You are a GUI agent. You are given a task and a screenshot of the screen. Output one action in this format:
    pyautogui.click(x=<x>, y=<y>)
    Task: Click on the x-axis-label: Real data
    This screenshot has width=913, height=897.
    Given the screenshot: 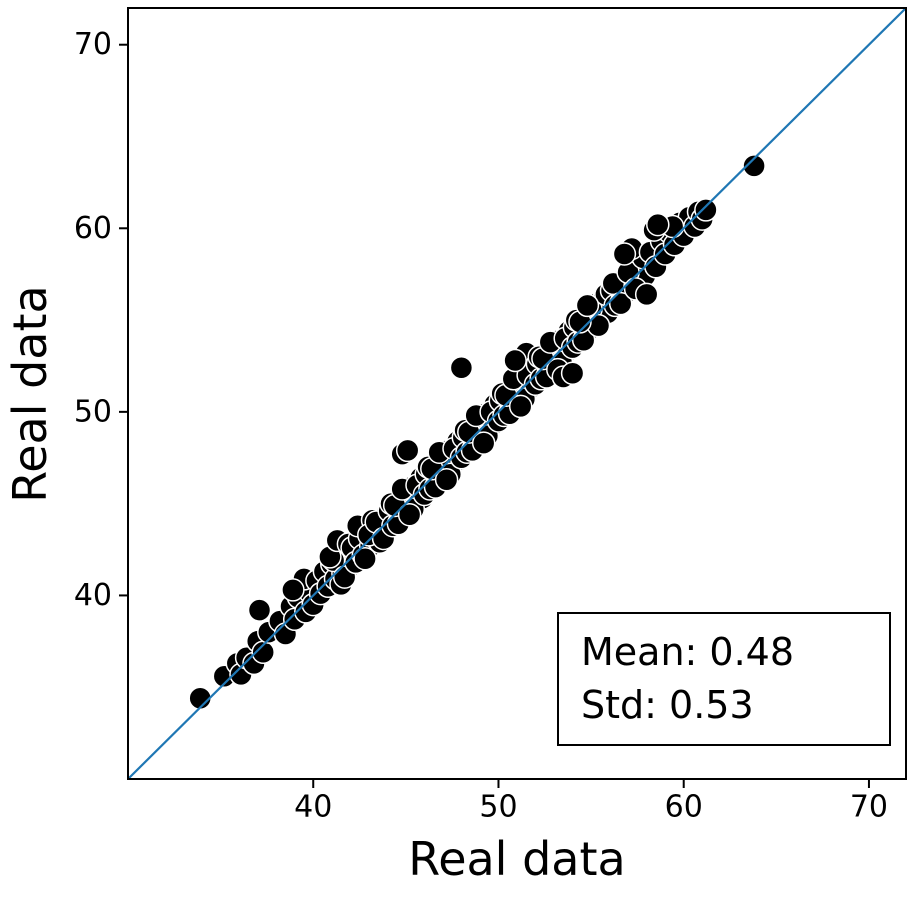 What is the action you would take?
    pyautogui.click(x=517, y=859)
    